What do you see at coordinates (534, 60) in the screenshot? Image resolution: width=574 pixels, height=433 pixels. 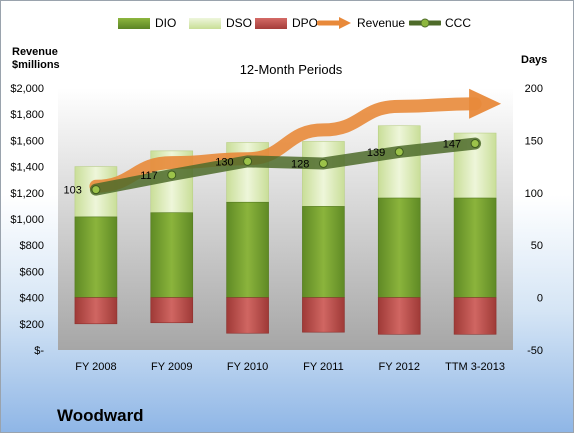 I see `right-axis-title: Days` at bounding box center [534, 60].